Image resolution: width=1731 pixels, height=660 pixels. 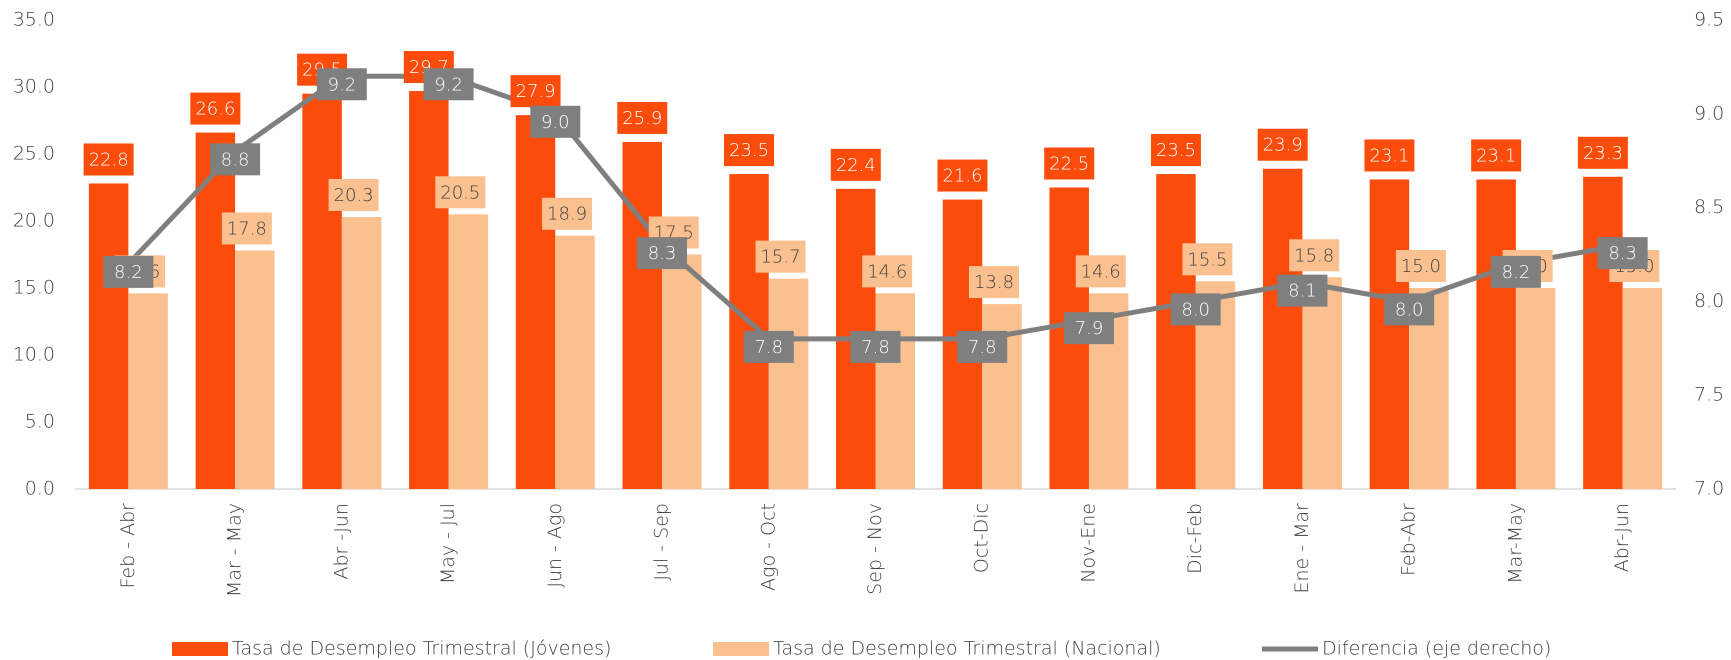 I want to click on y2-tick-label: 7.5, so click(x=1709, y=395).